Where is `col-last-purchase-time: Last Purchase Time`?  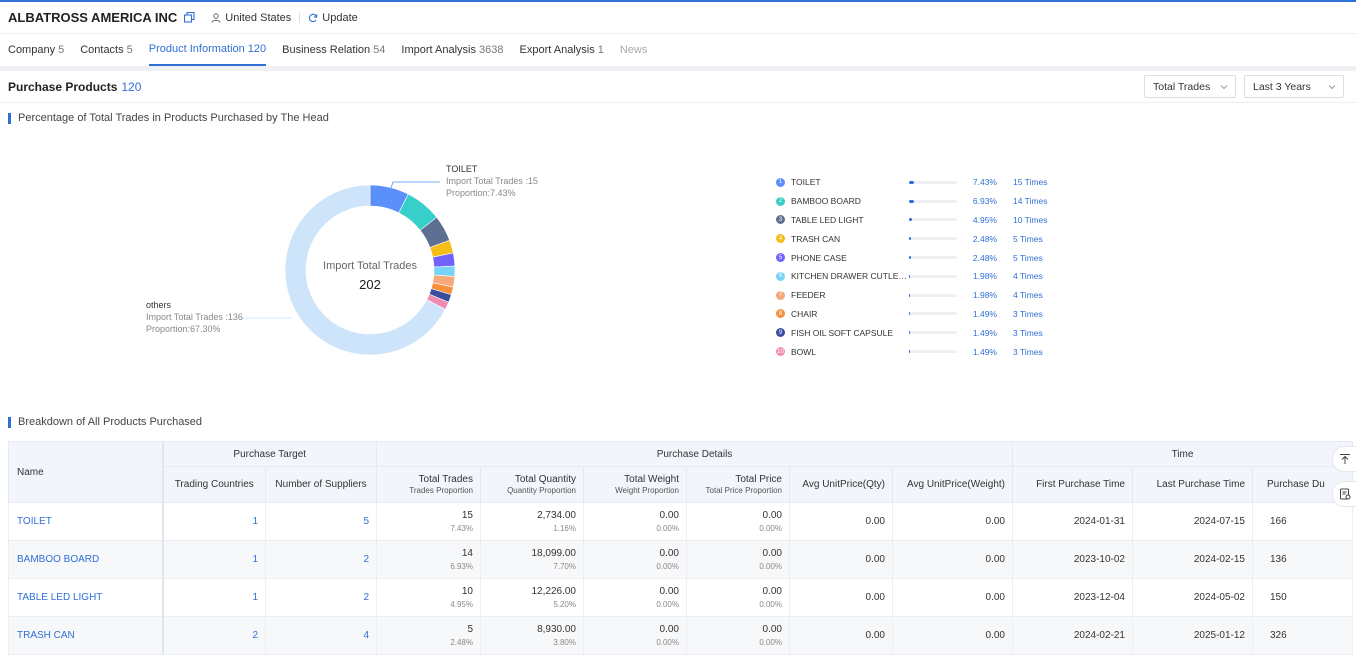 col-last-purchase-time: Last Purchase Time is located at coordinates (1192, 484).